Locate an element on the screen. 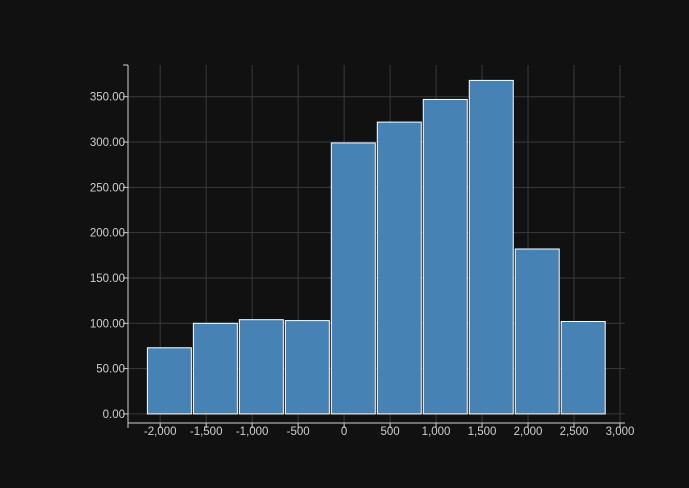 The height and width of the screenshot is (488, 689). y-tick-label: 150.00 is located at coordinates (107, 279).